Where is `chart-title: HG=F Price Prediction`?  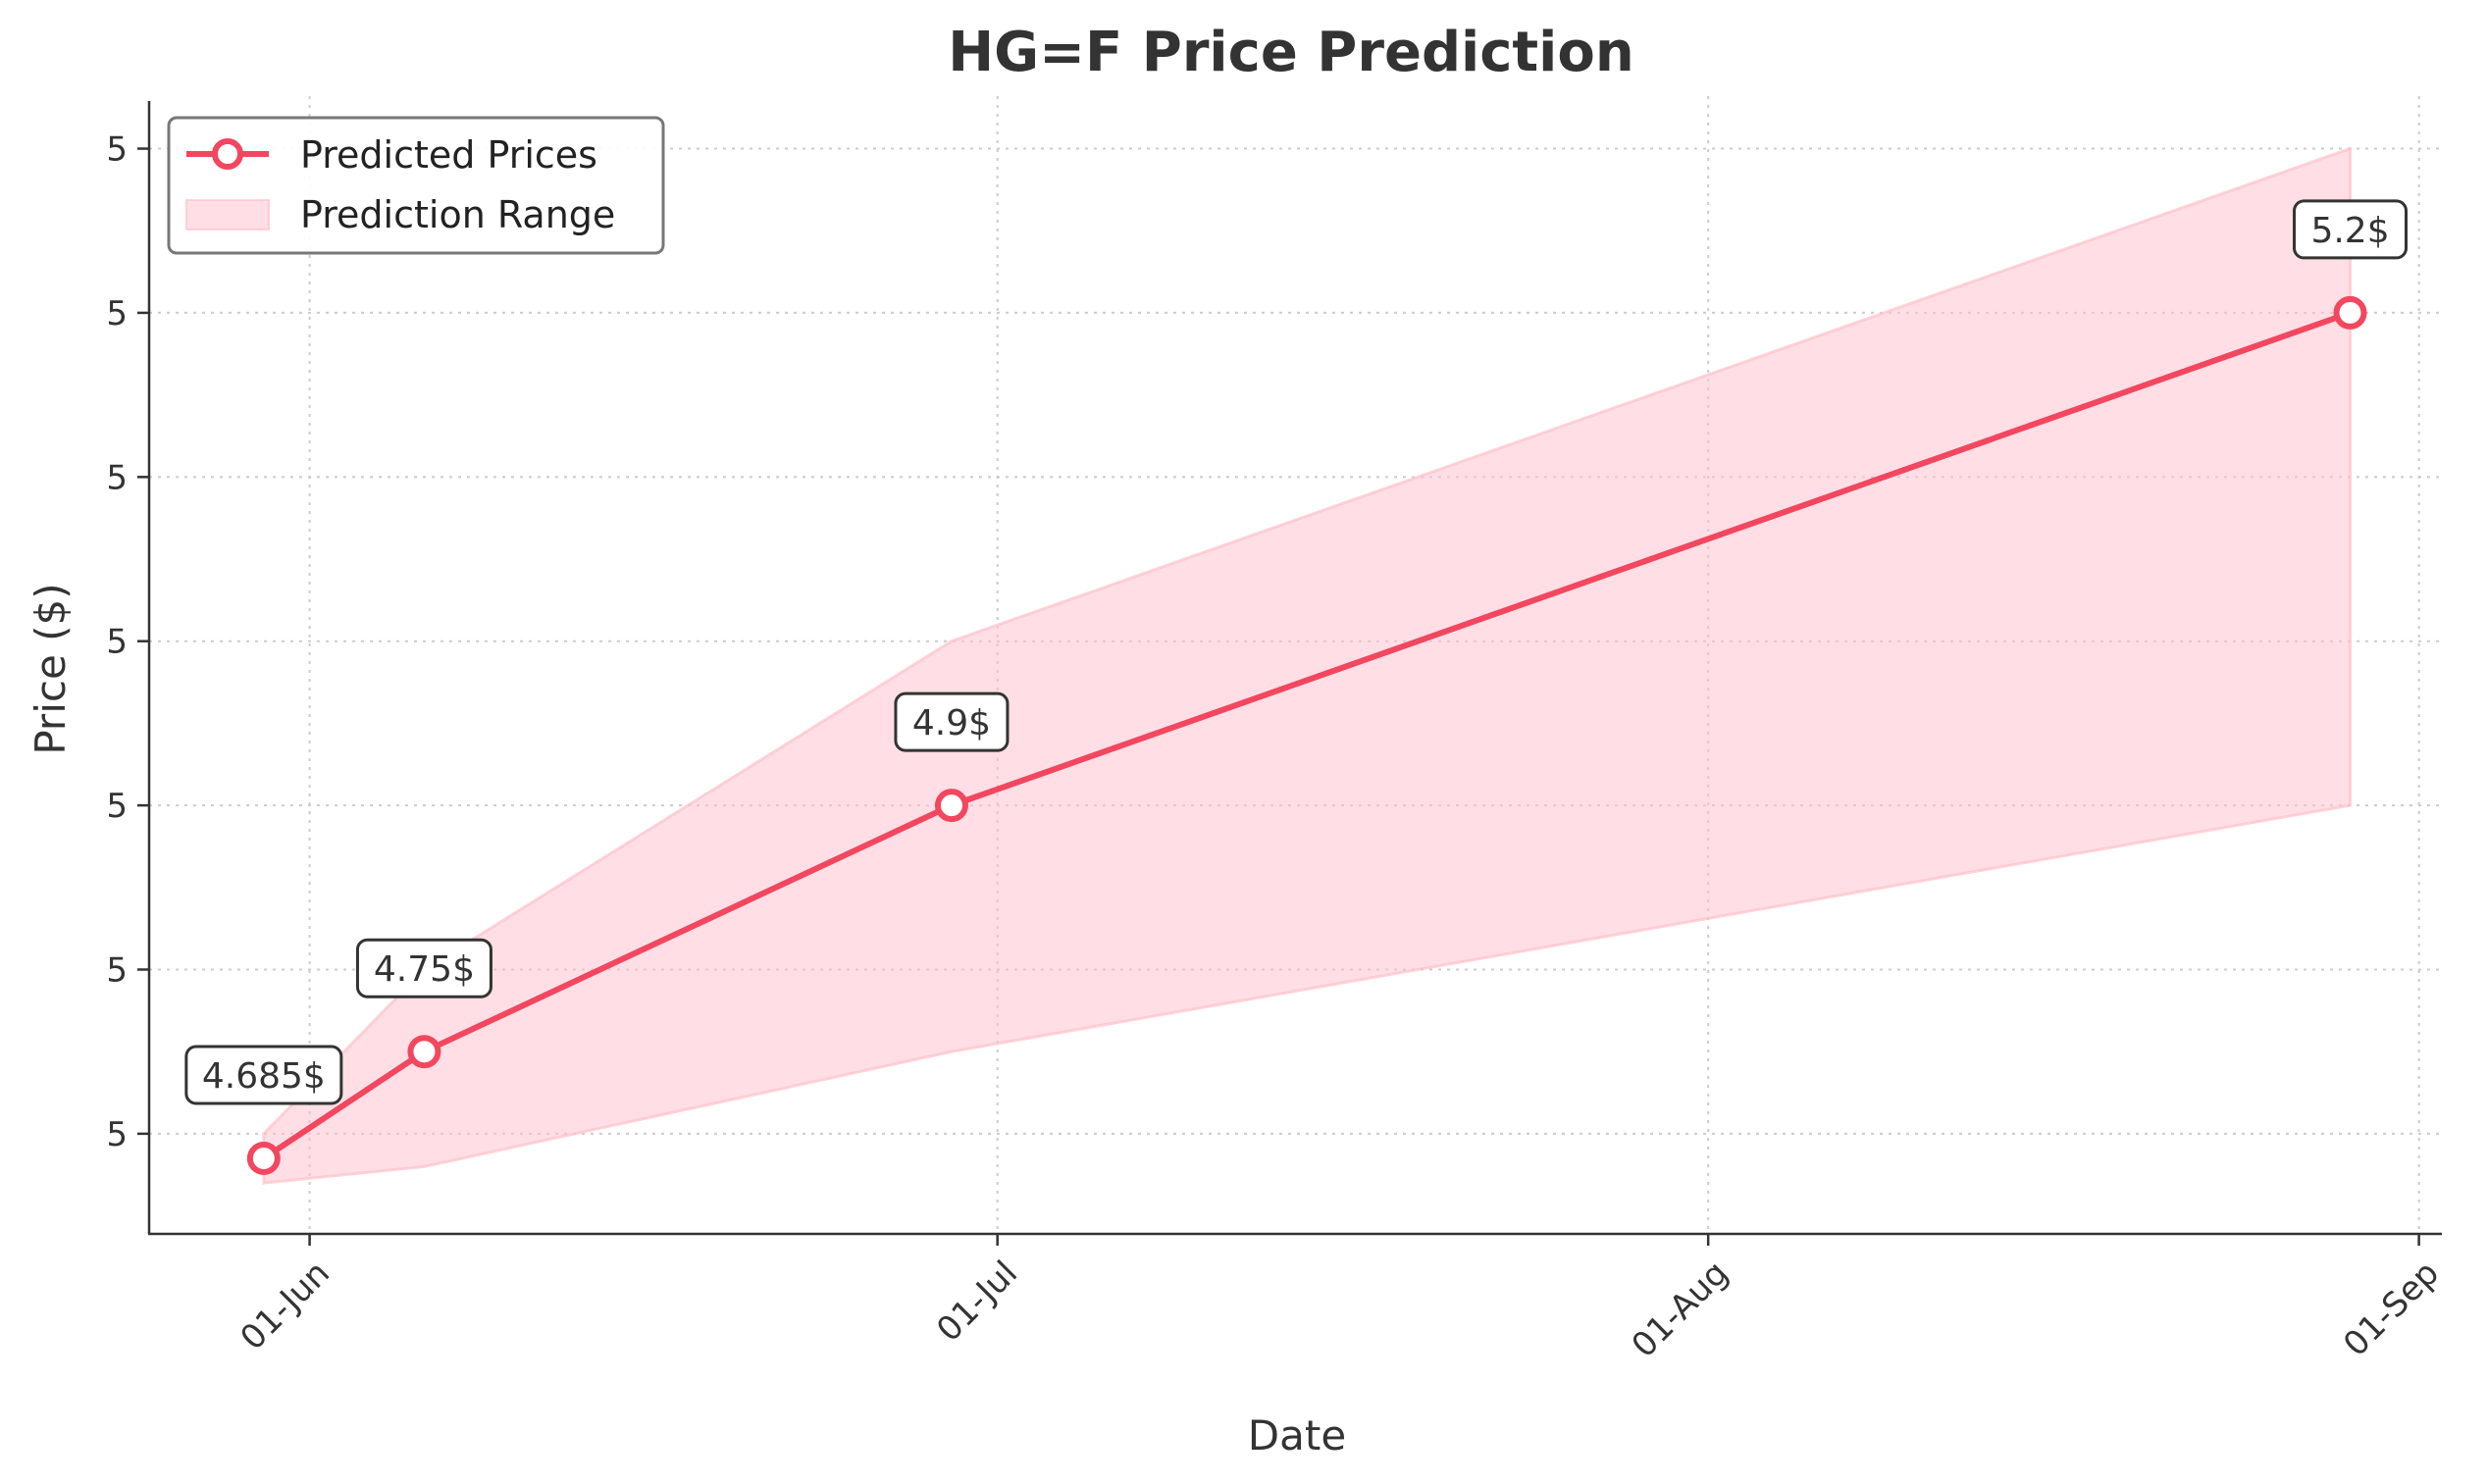
chart-title: HG=F Price Prediction is located at coordinates (1290, 52).